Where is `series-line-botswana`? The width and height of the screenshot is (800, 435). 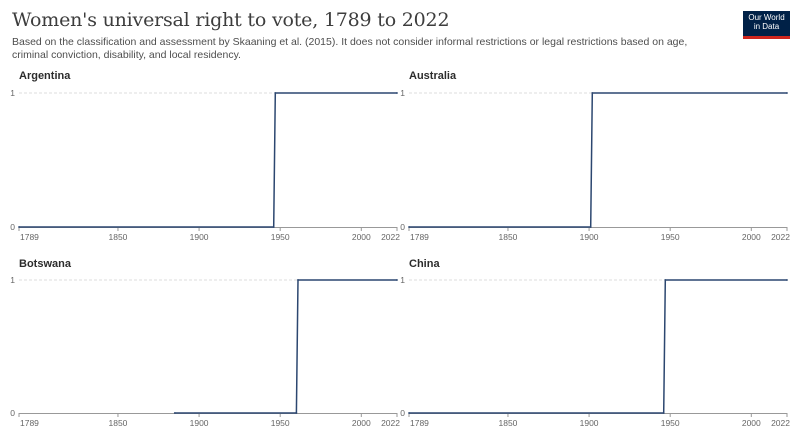
series-line-botswana is located at coordinates (285, 346).